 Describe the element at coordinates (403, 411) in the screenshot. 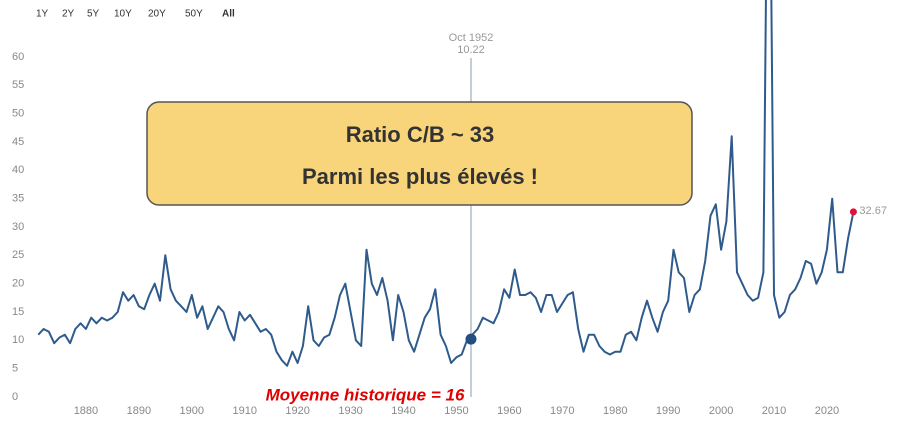

I see `x-tick-label: 1940` at that location.